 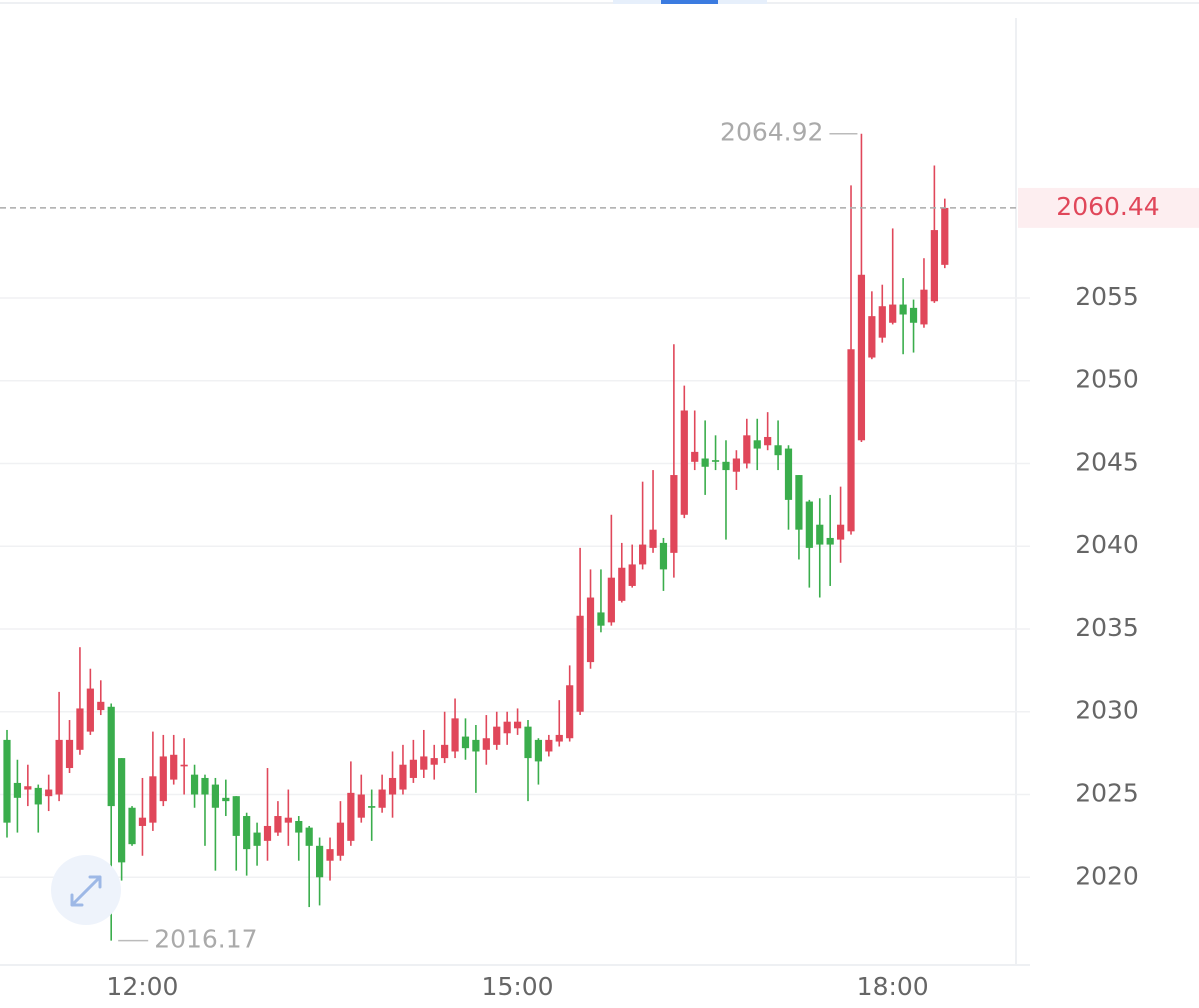 I want to click on max-label: 2064.92, so click(x=771, y=132).